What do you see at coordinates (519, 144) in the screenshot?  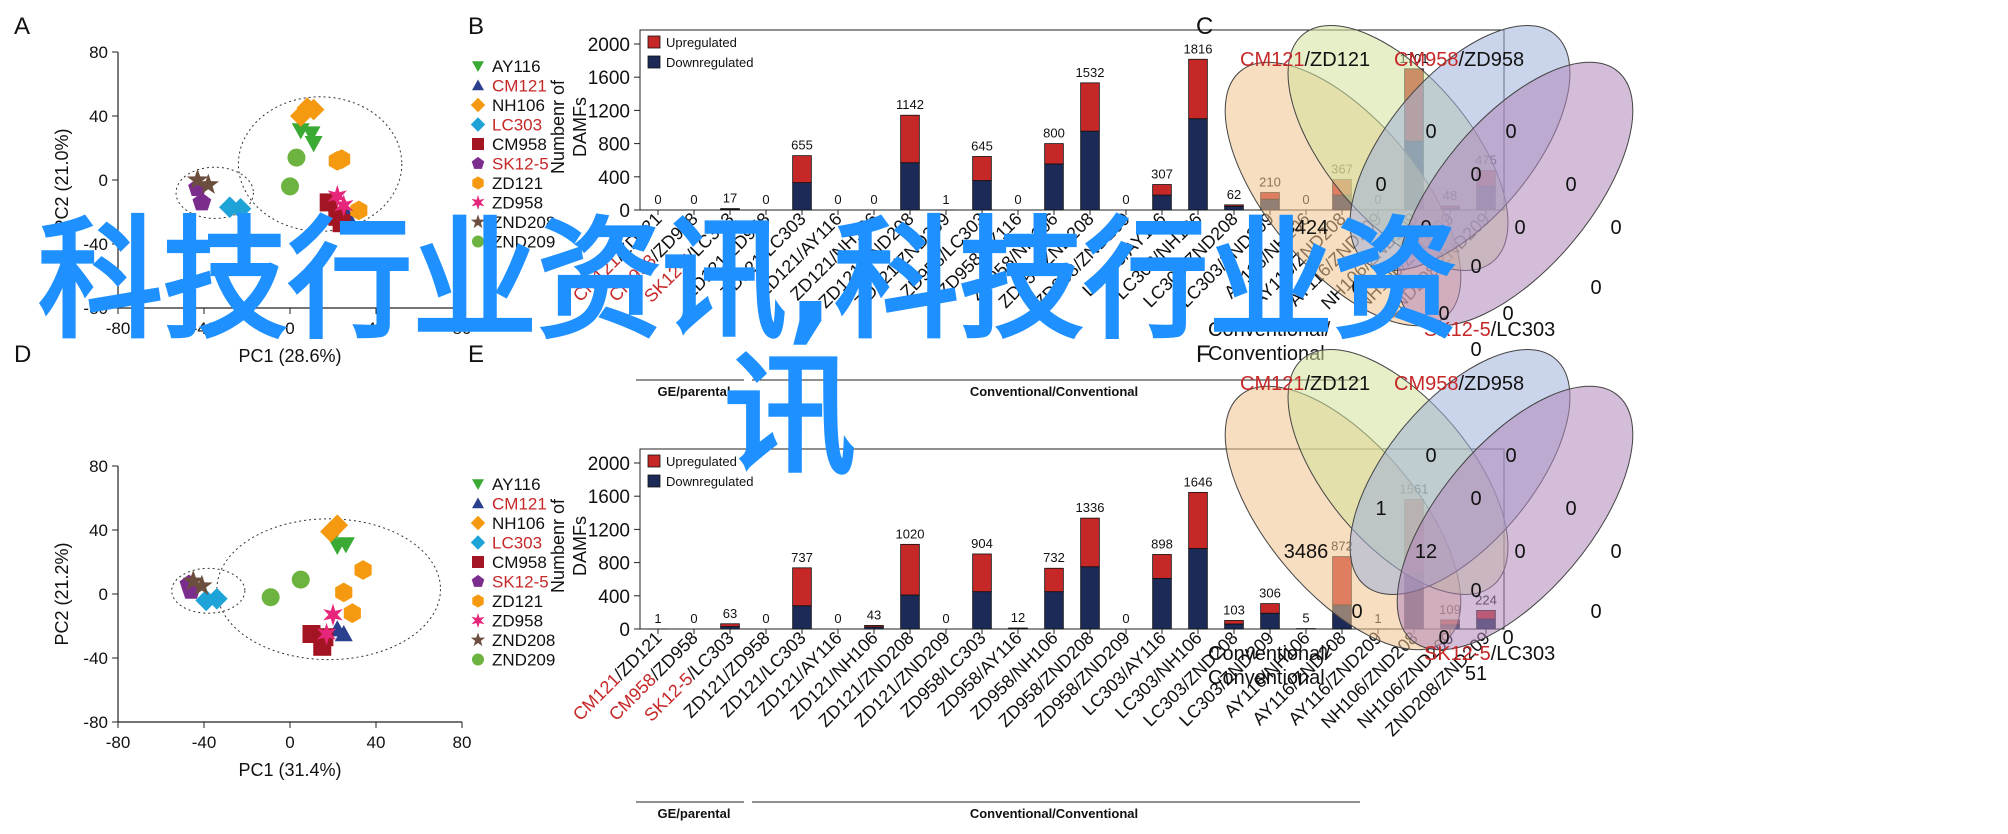 I see `legend-label: CM958` at bounding box center [519, 144].